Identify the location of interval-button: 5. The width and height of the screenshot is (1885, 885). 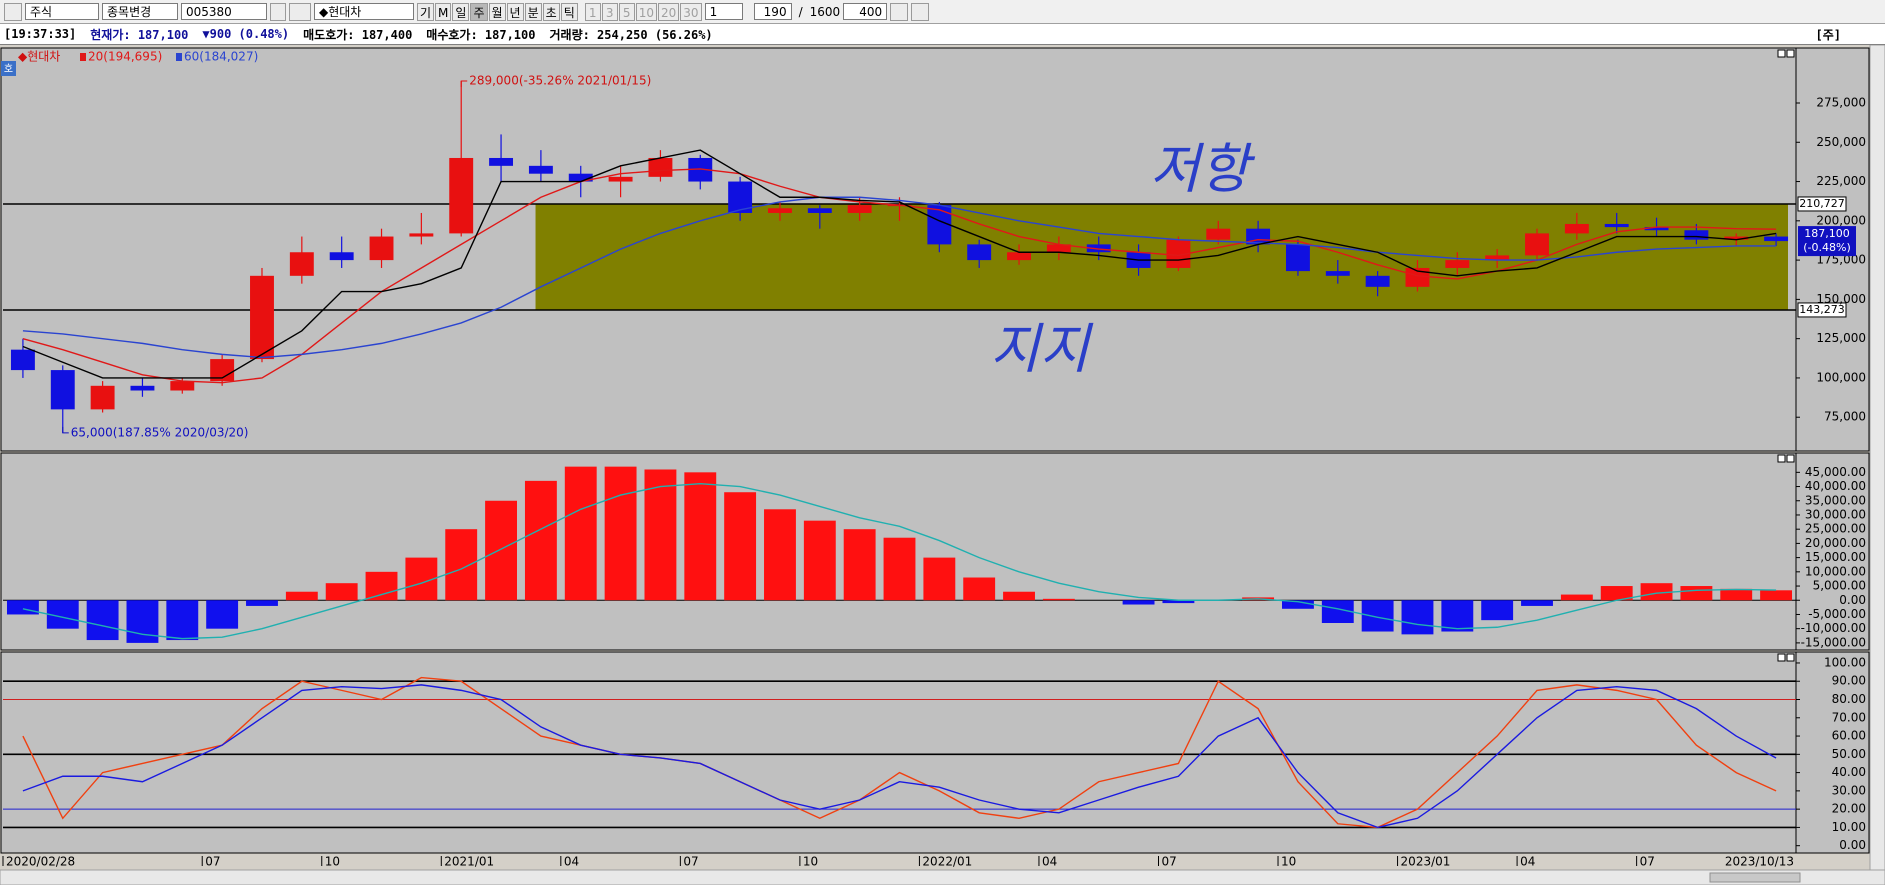
(626, 11).